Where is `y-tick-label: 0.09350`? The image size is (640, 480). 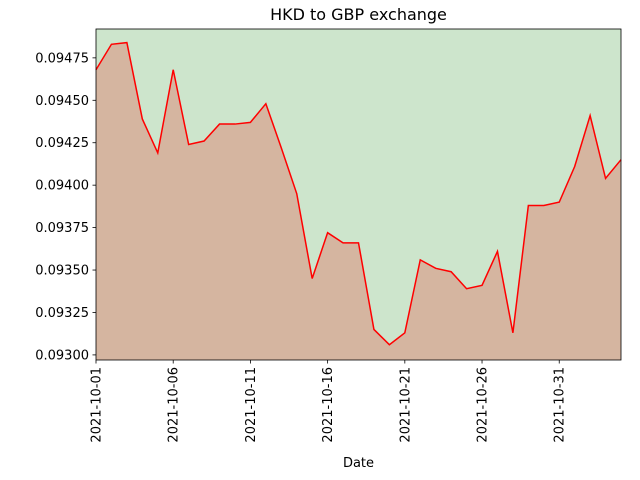
y-tick-label: 0.09350 is located at coordinates (62, 271).